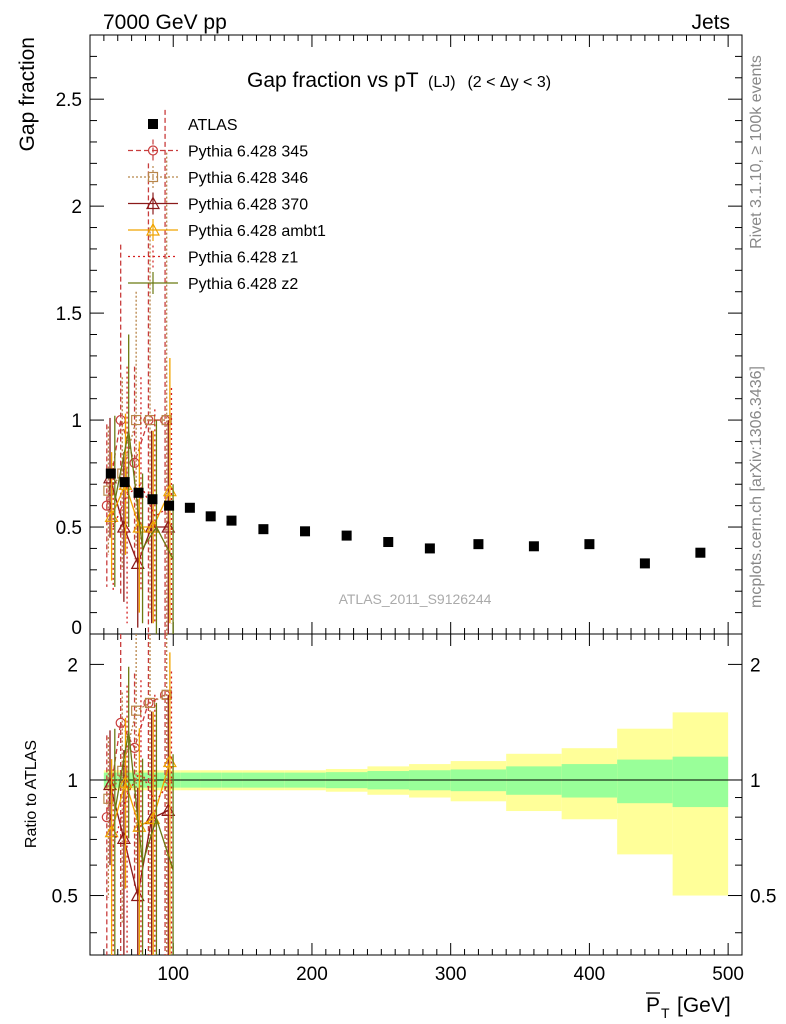  I want to click on y-tick-label: 1.5, so click(69, 314).